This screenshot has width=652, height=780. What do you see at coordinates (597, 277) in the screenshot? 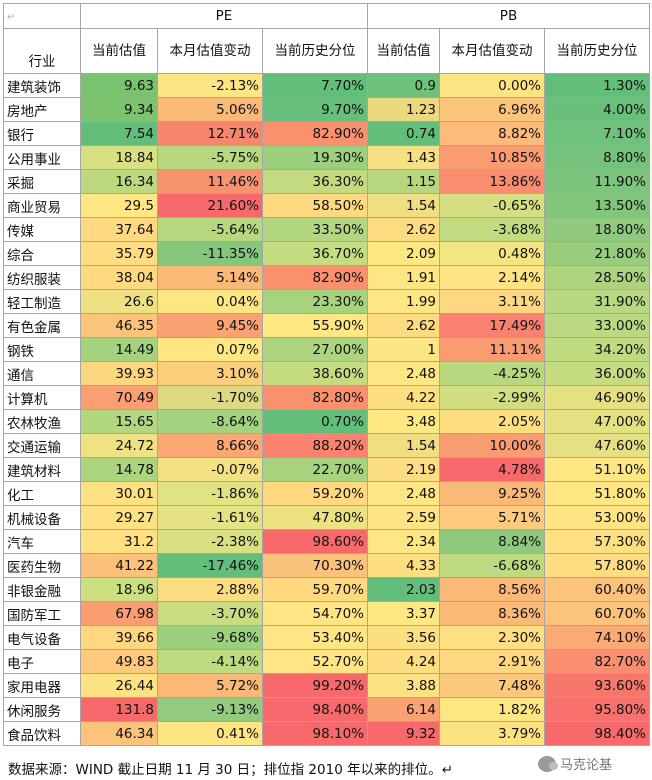
I see `value-cell: 28.50%` at bounding box center [597, 277].